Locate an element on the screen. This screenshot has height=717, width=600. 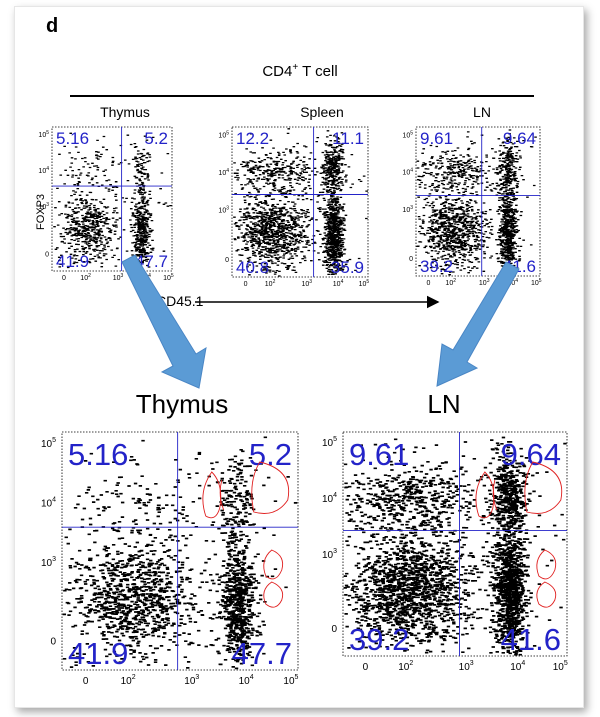
small-panel-spleen: 12.2 11.1 40.8 35.9 0 10² 10³ 10⁴ 10⁵ 10⁵ 10⁴ 10³ 0 is located at coordinates (294, 207).